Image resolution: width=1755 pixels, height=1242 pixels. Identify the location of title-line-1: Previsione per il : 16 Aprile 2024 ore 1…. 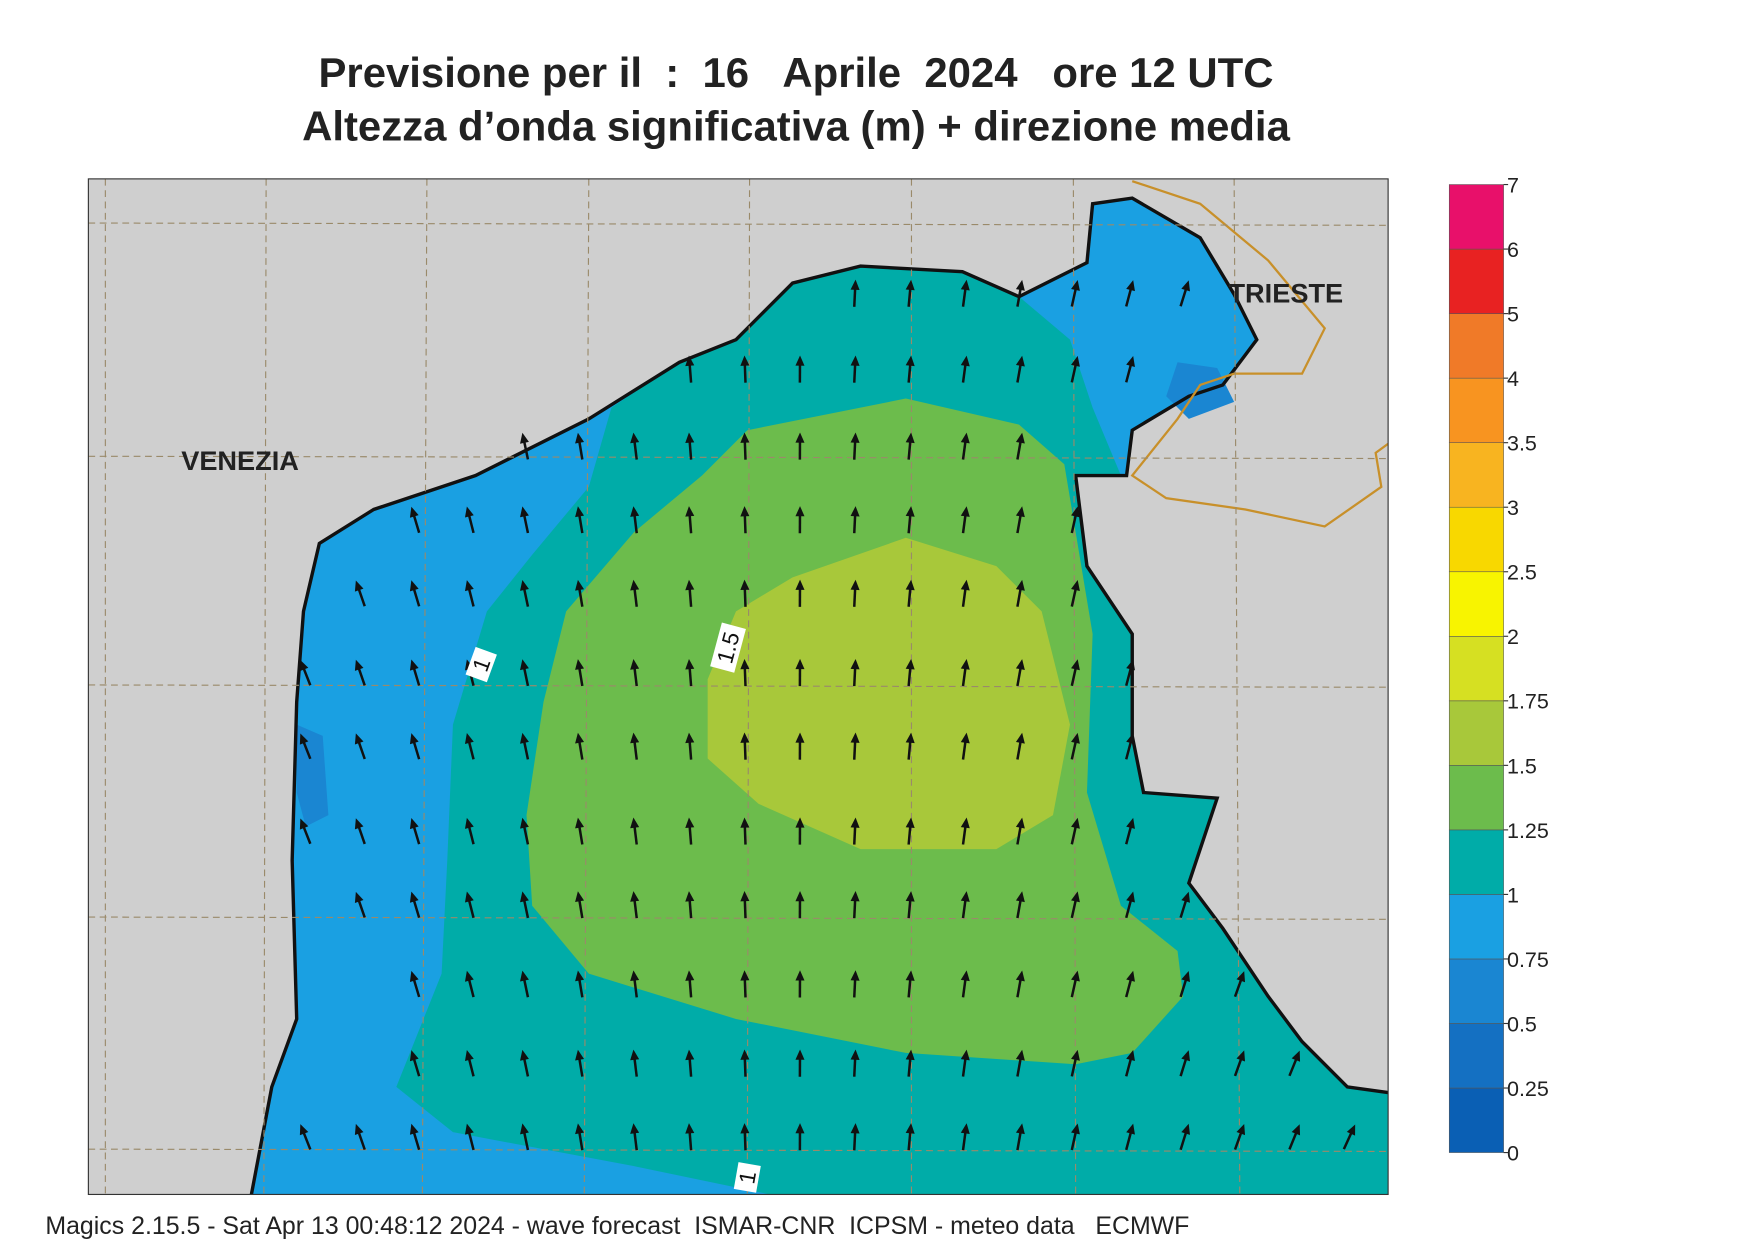
(795, 72).